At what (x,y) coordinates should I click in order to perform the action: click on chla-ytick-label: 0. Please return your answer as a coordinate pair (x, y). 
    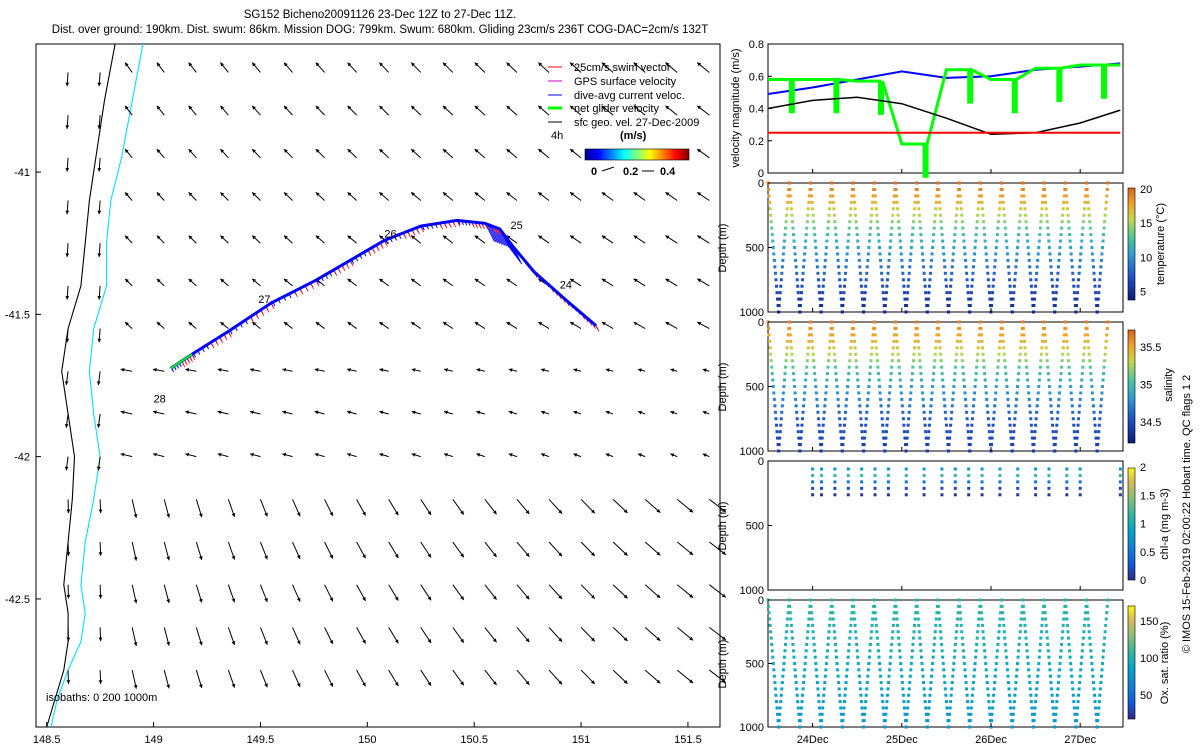
    Looking at the image, I should click on (761, 462).